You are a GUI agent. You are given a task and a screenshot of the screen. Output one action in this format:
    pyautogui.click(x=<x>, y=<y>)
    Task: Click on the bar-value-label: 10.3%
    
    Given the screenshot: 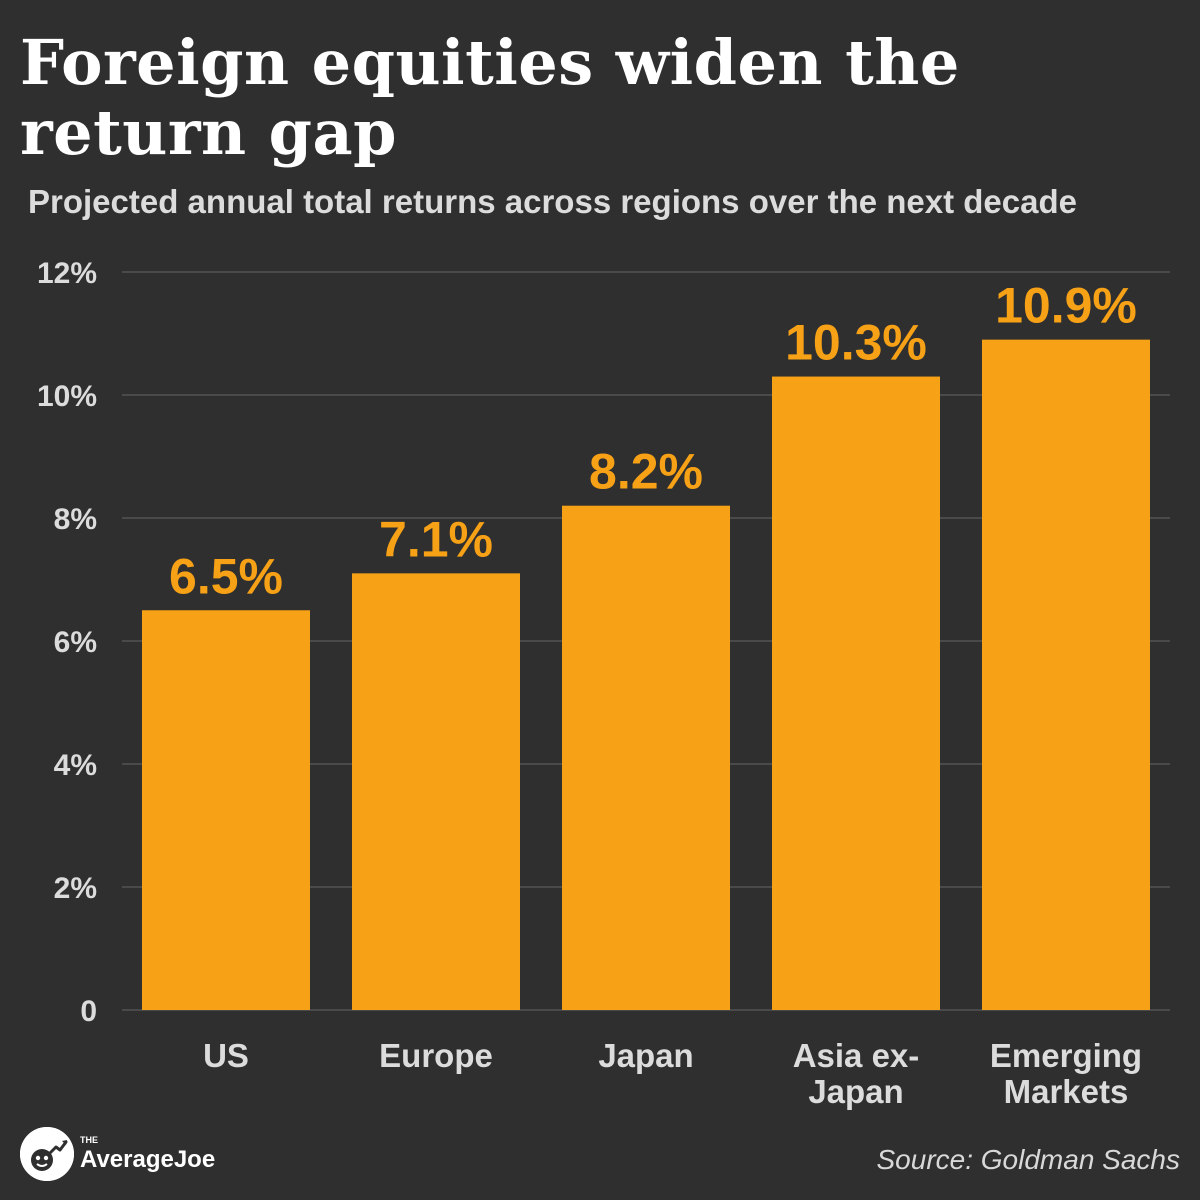 What is the action you would take?
    pyautogui.click(x=856, y=343)
    